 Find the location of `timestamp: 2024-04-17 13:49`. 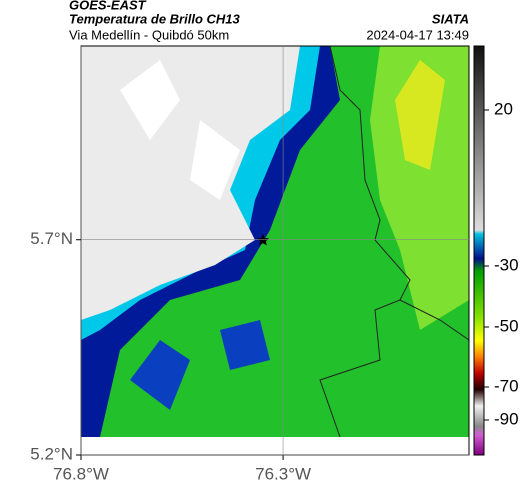

timestamp: 2024-04-17 13:49 is located at coordinates (417, 34).